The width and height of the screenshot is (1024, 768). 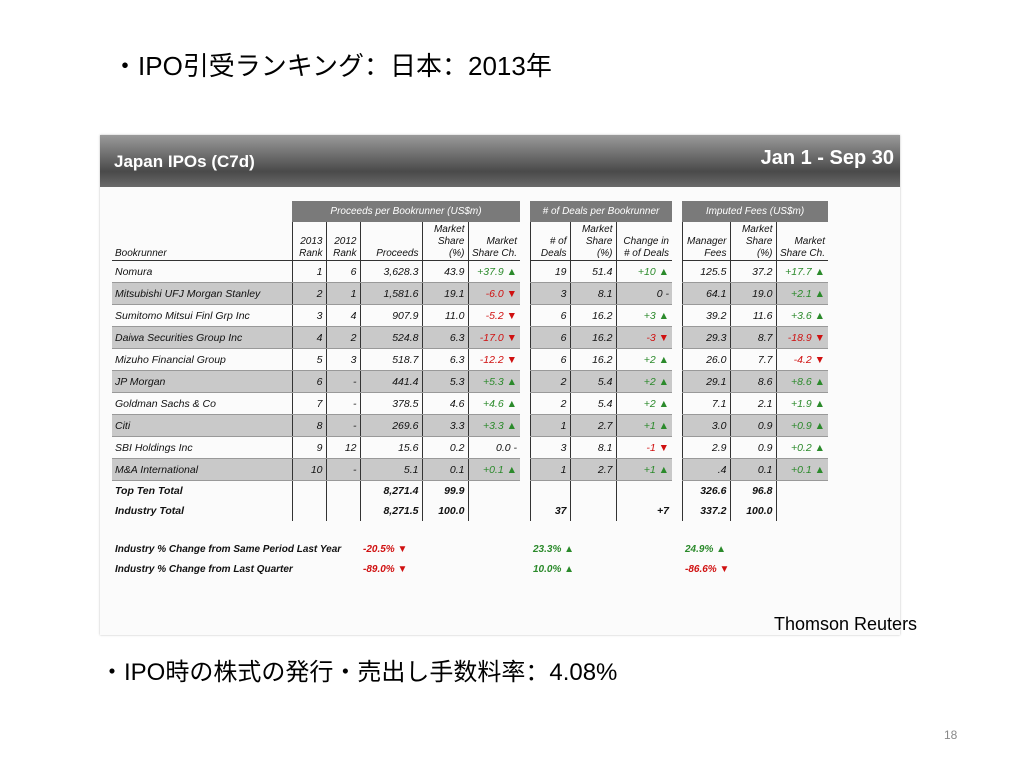 What do you see at coordinates (390, 511) in the screenshot?
I see `cell: 8,271.5` at bounding box center [390, 511].